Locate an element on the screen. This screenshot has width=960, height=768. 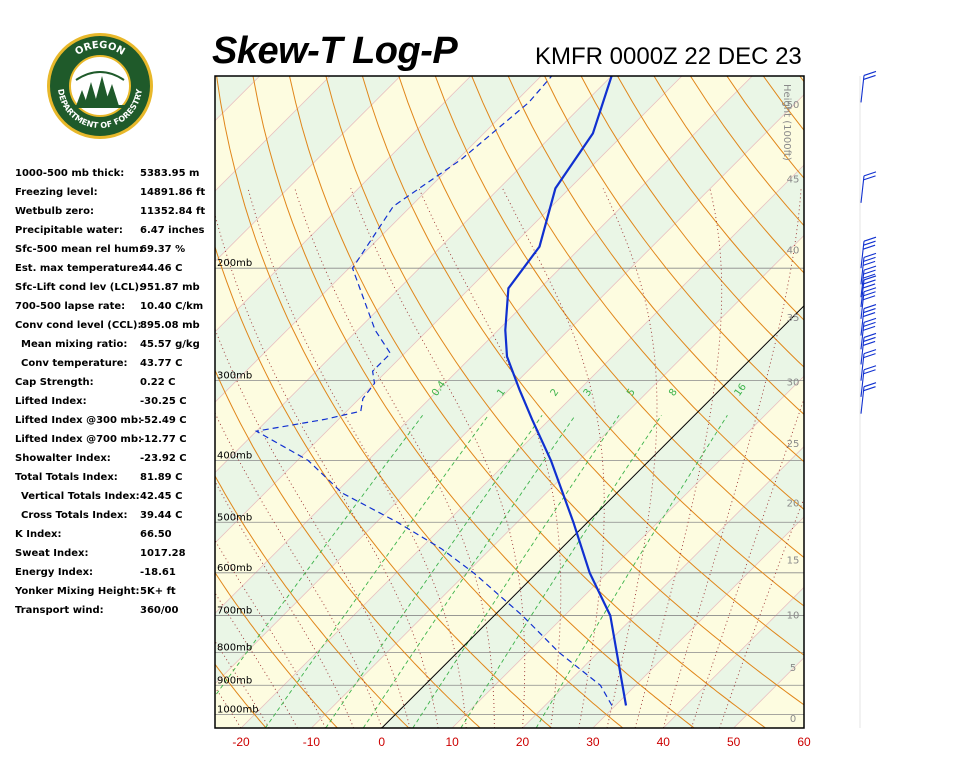
index-value: 66.50 is located at coordinates (156, 534).